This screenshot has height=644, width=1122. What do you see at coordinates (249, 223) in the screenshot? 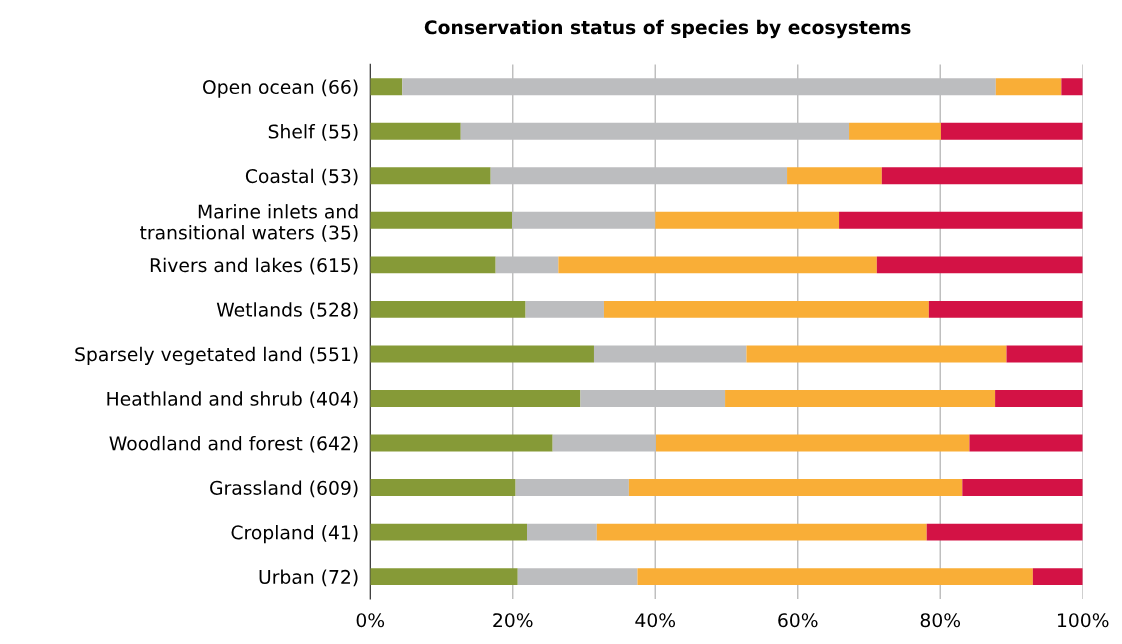
I see `y-tick-label: Marine inlets and transitional waters (35)` at bounding box center [249, 223].